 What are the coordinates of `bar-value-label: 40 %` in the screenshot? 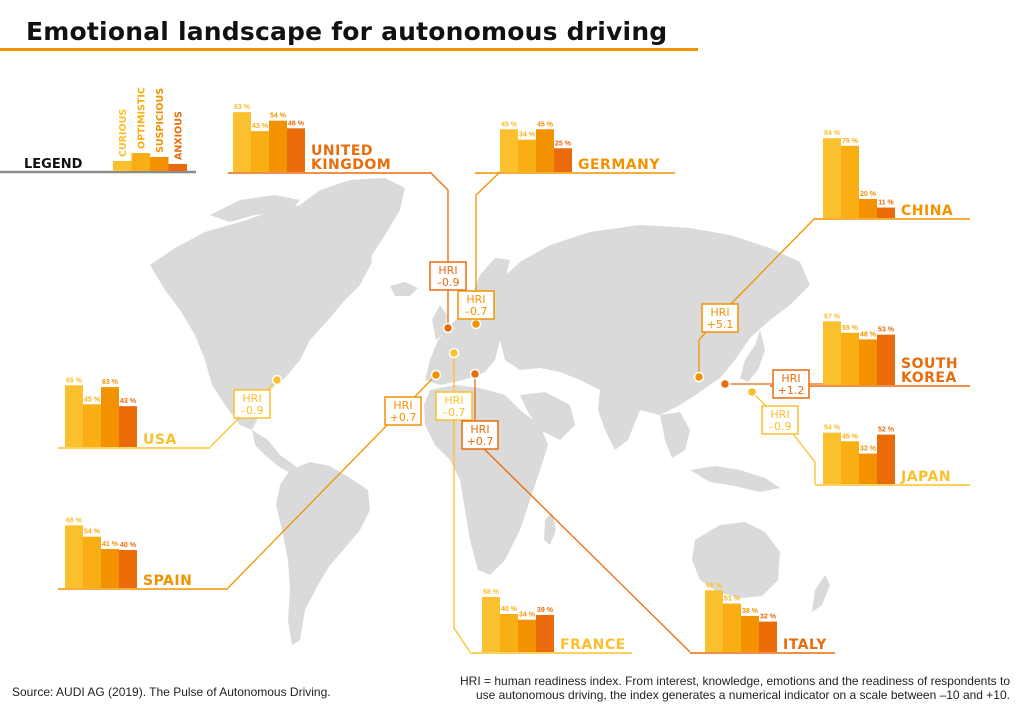 It's located at (509, 609).